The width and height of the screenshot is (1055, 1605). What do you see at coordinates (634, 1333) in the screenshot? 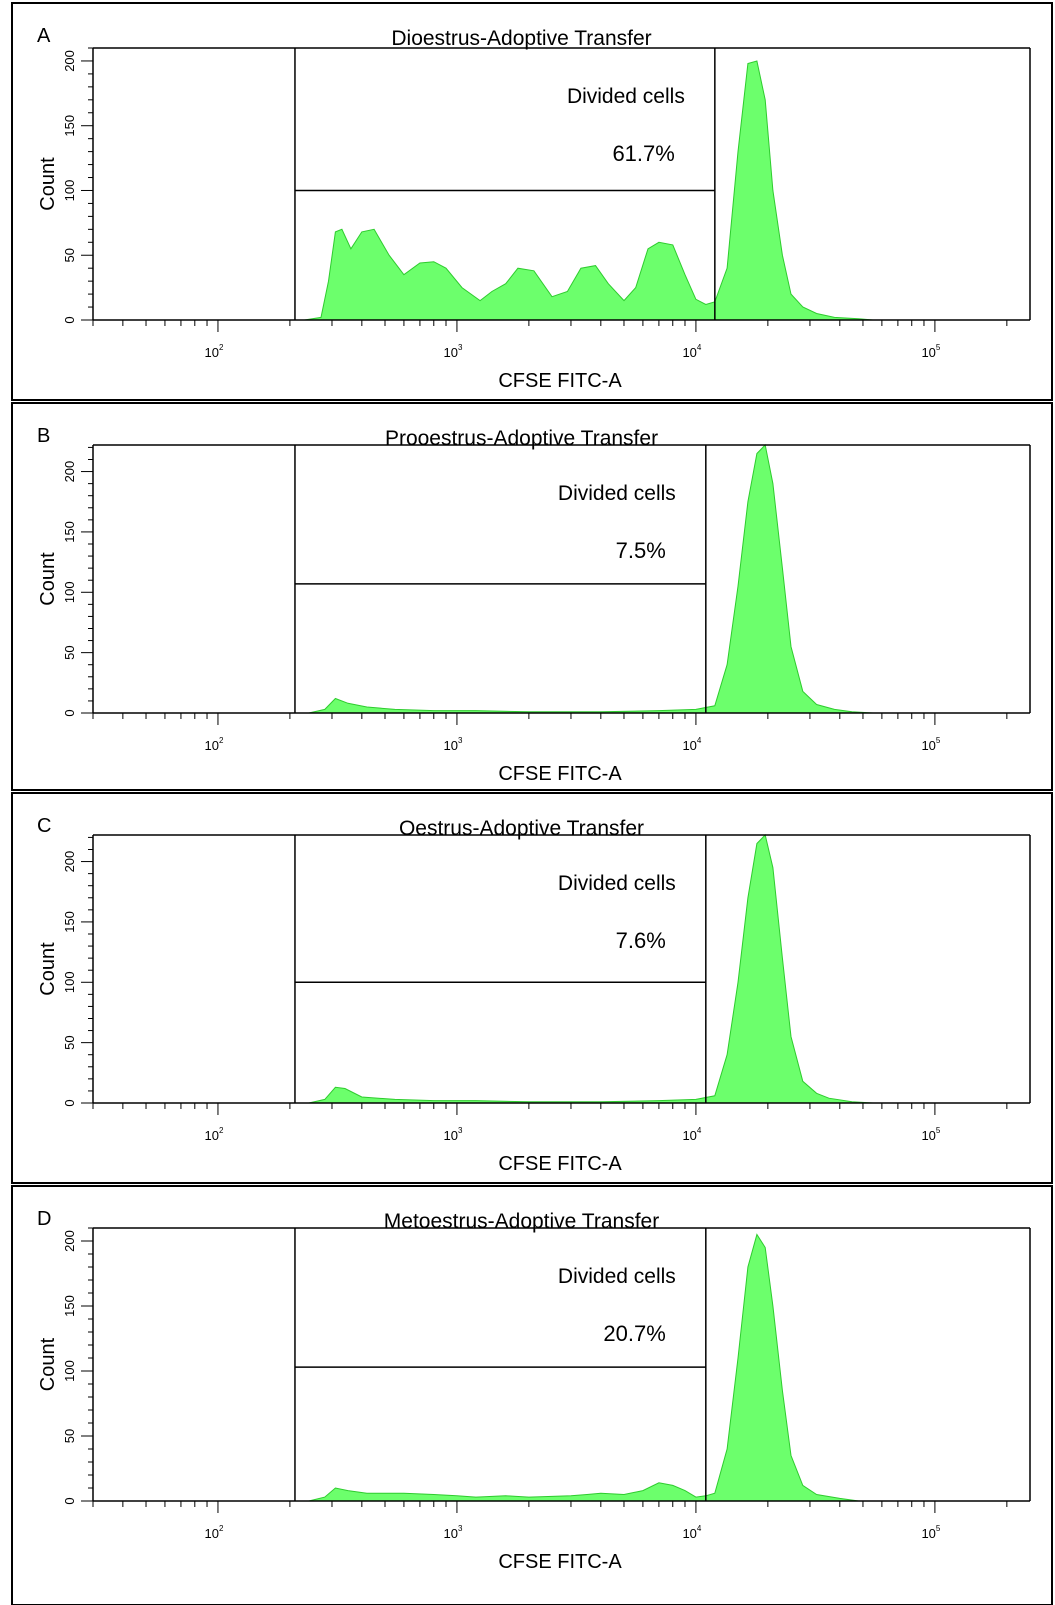
I see `gate-percent: 20.7%` at bounding box center [634, 1333].